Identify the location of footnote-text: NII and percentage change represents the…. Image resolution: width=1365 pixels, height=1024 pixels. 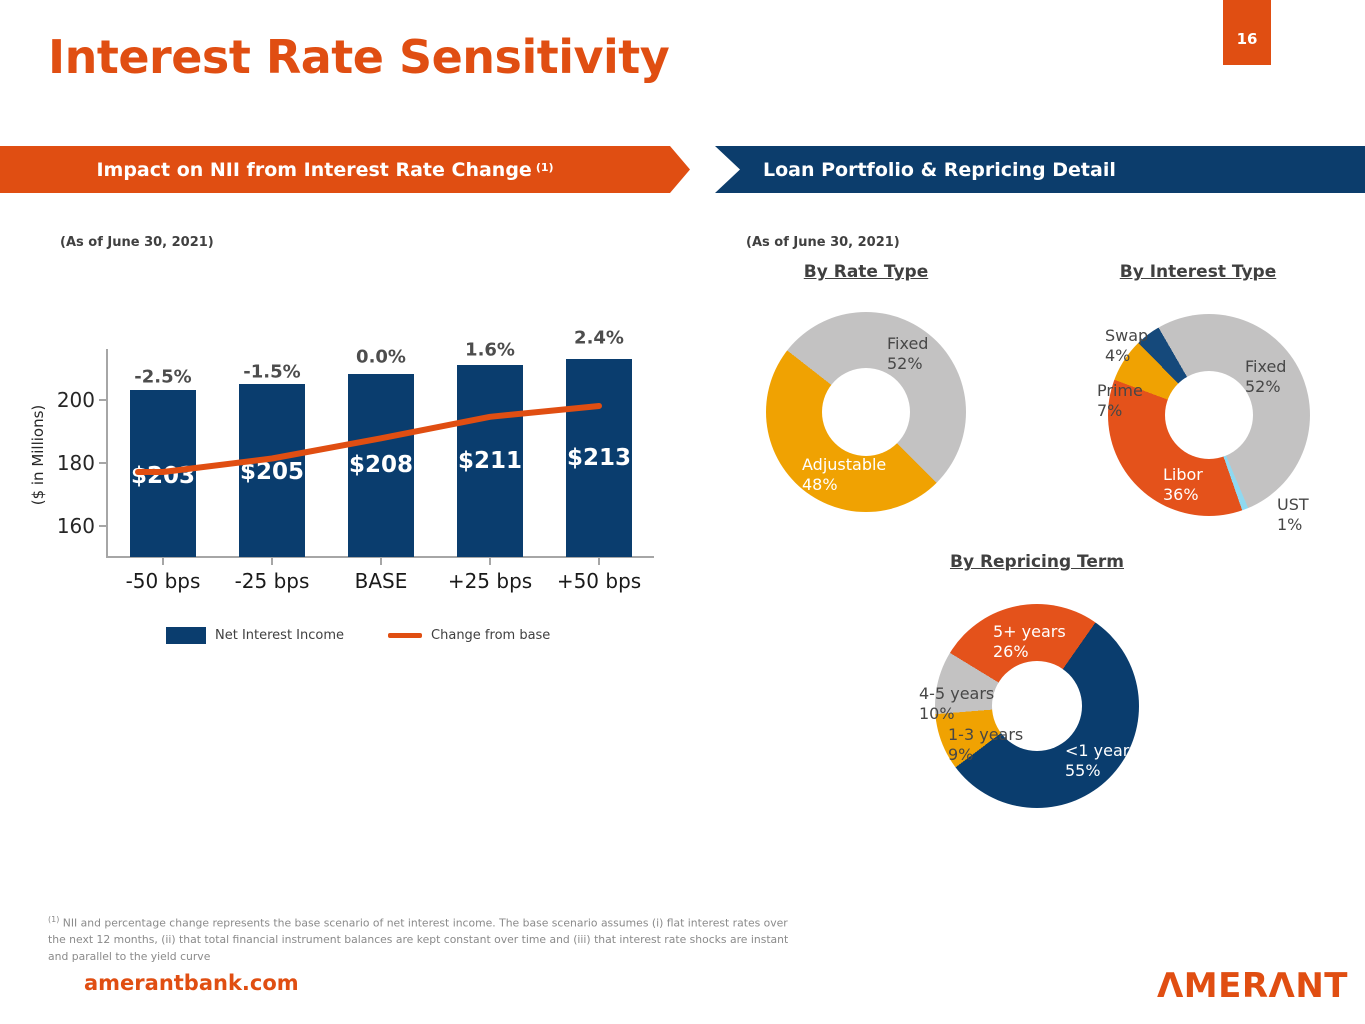
(418, 940).